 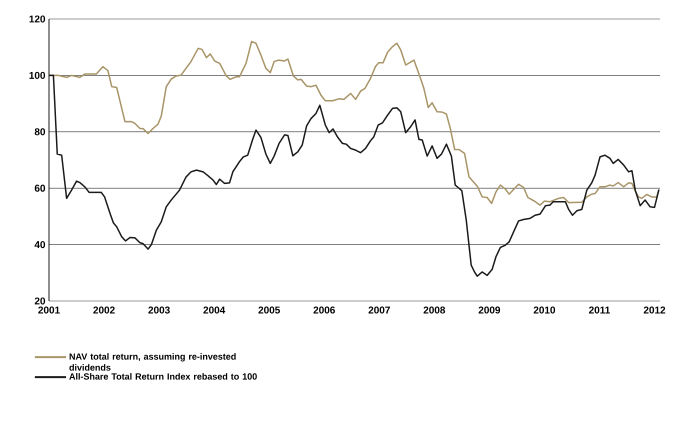 What do you see at coordinates (40, 244) in the screenshot?
I see `y-tick-label: 40` at bounding box center [40, 244].